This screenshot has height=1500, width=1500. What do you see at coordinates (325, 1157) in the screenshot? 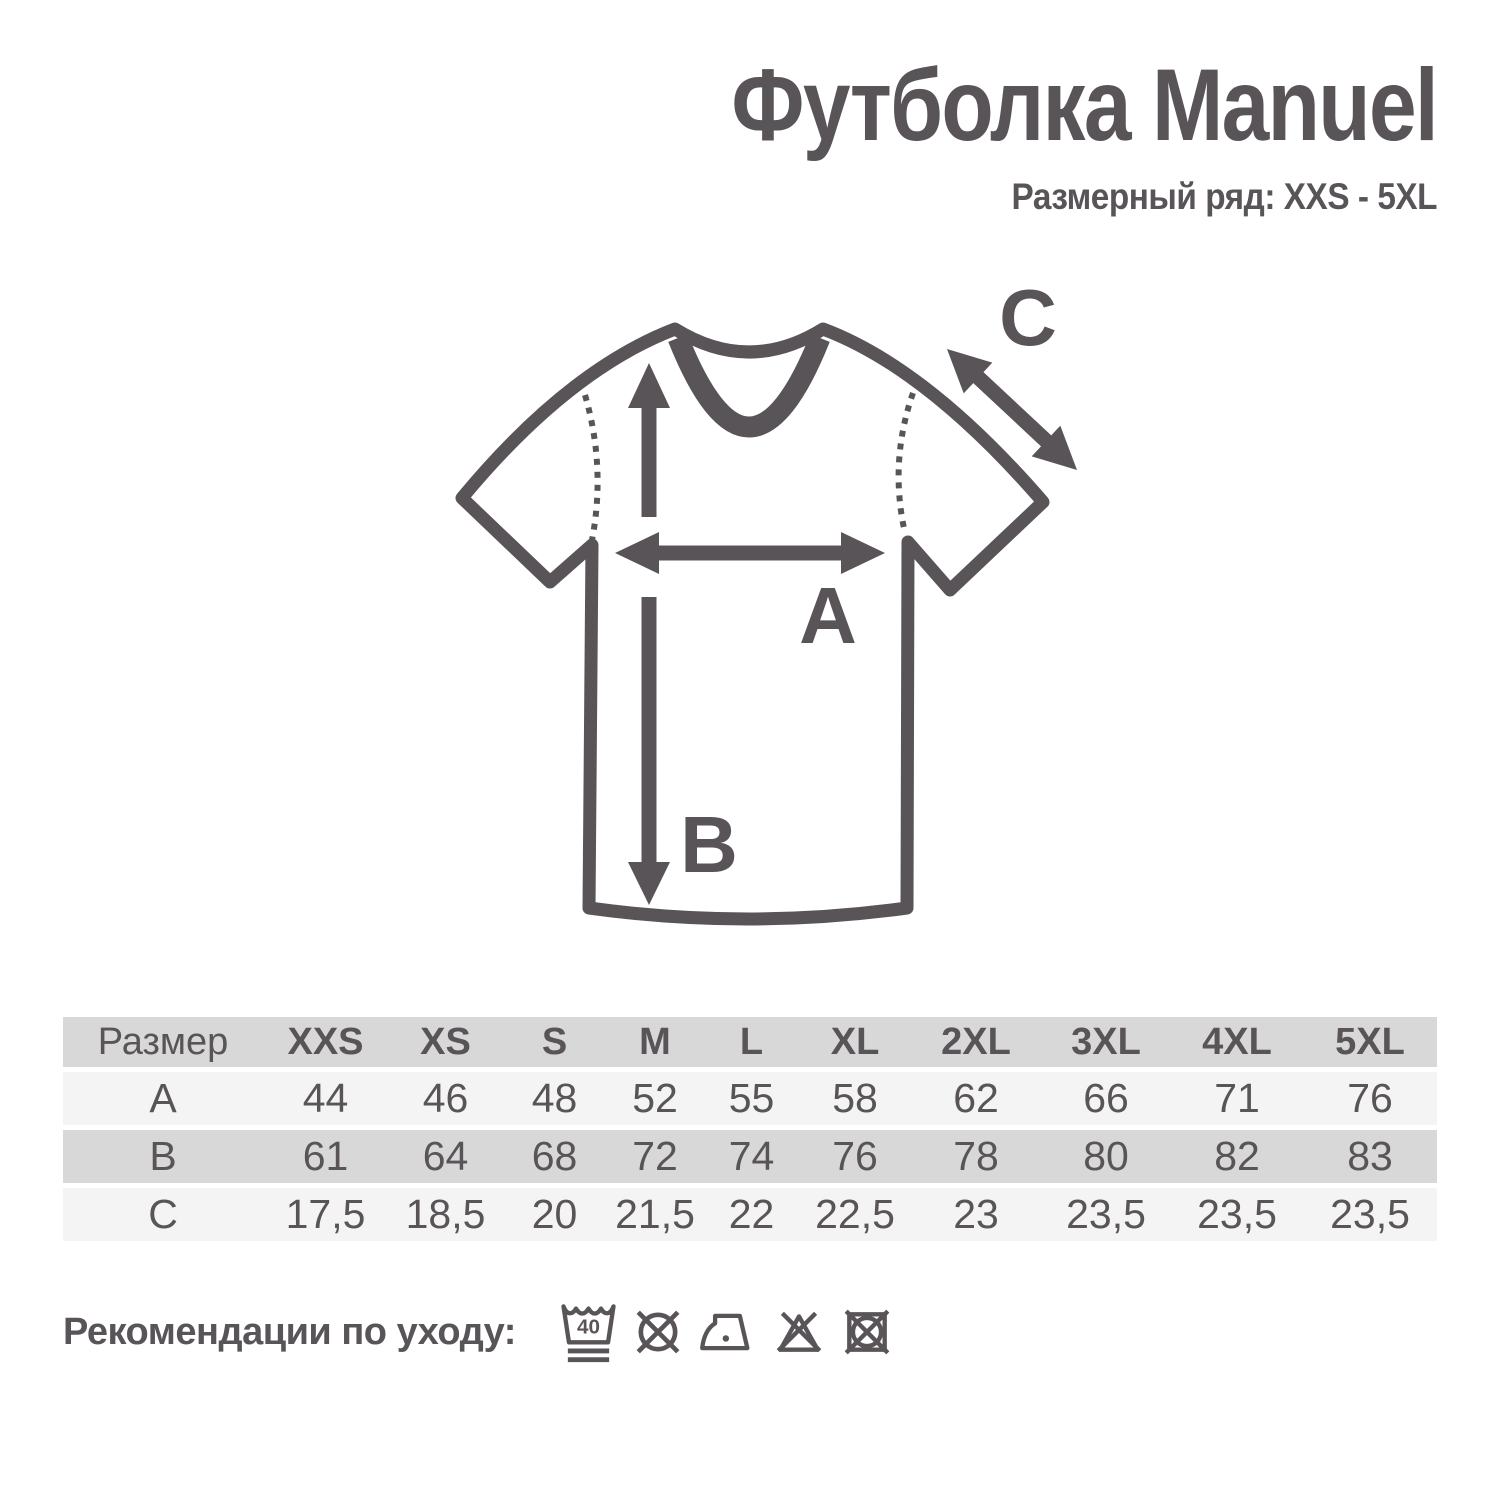
I see `size-value-cell: 61` at bounding box center [325, 1157].